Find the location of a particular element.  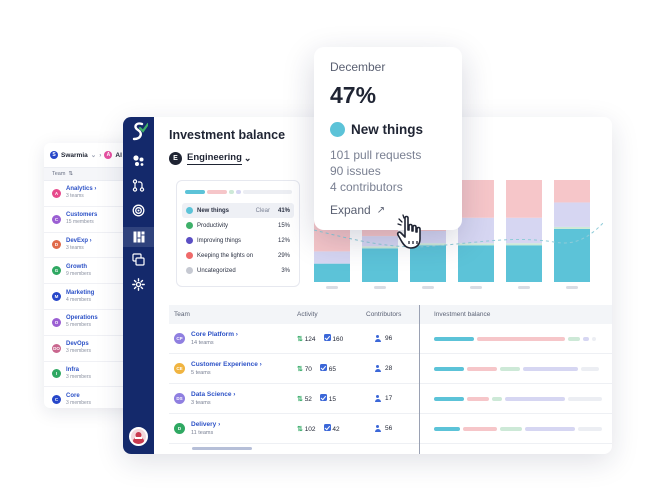

team-name: Customers is located at coordinates (81, 215).